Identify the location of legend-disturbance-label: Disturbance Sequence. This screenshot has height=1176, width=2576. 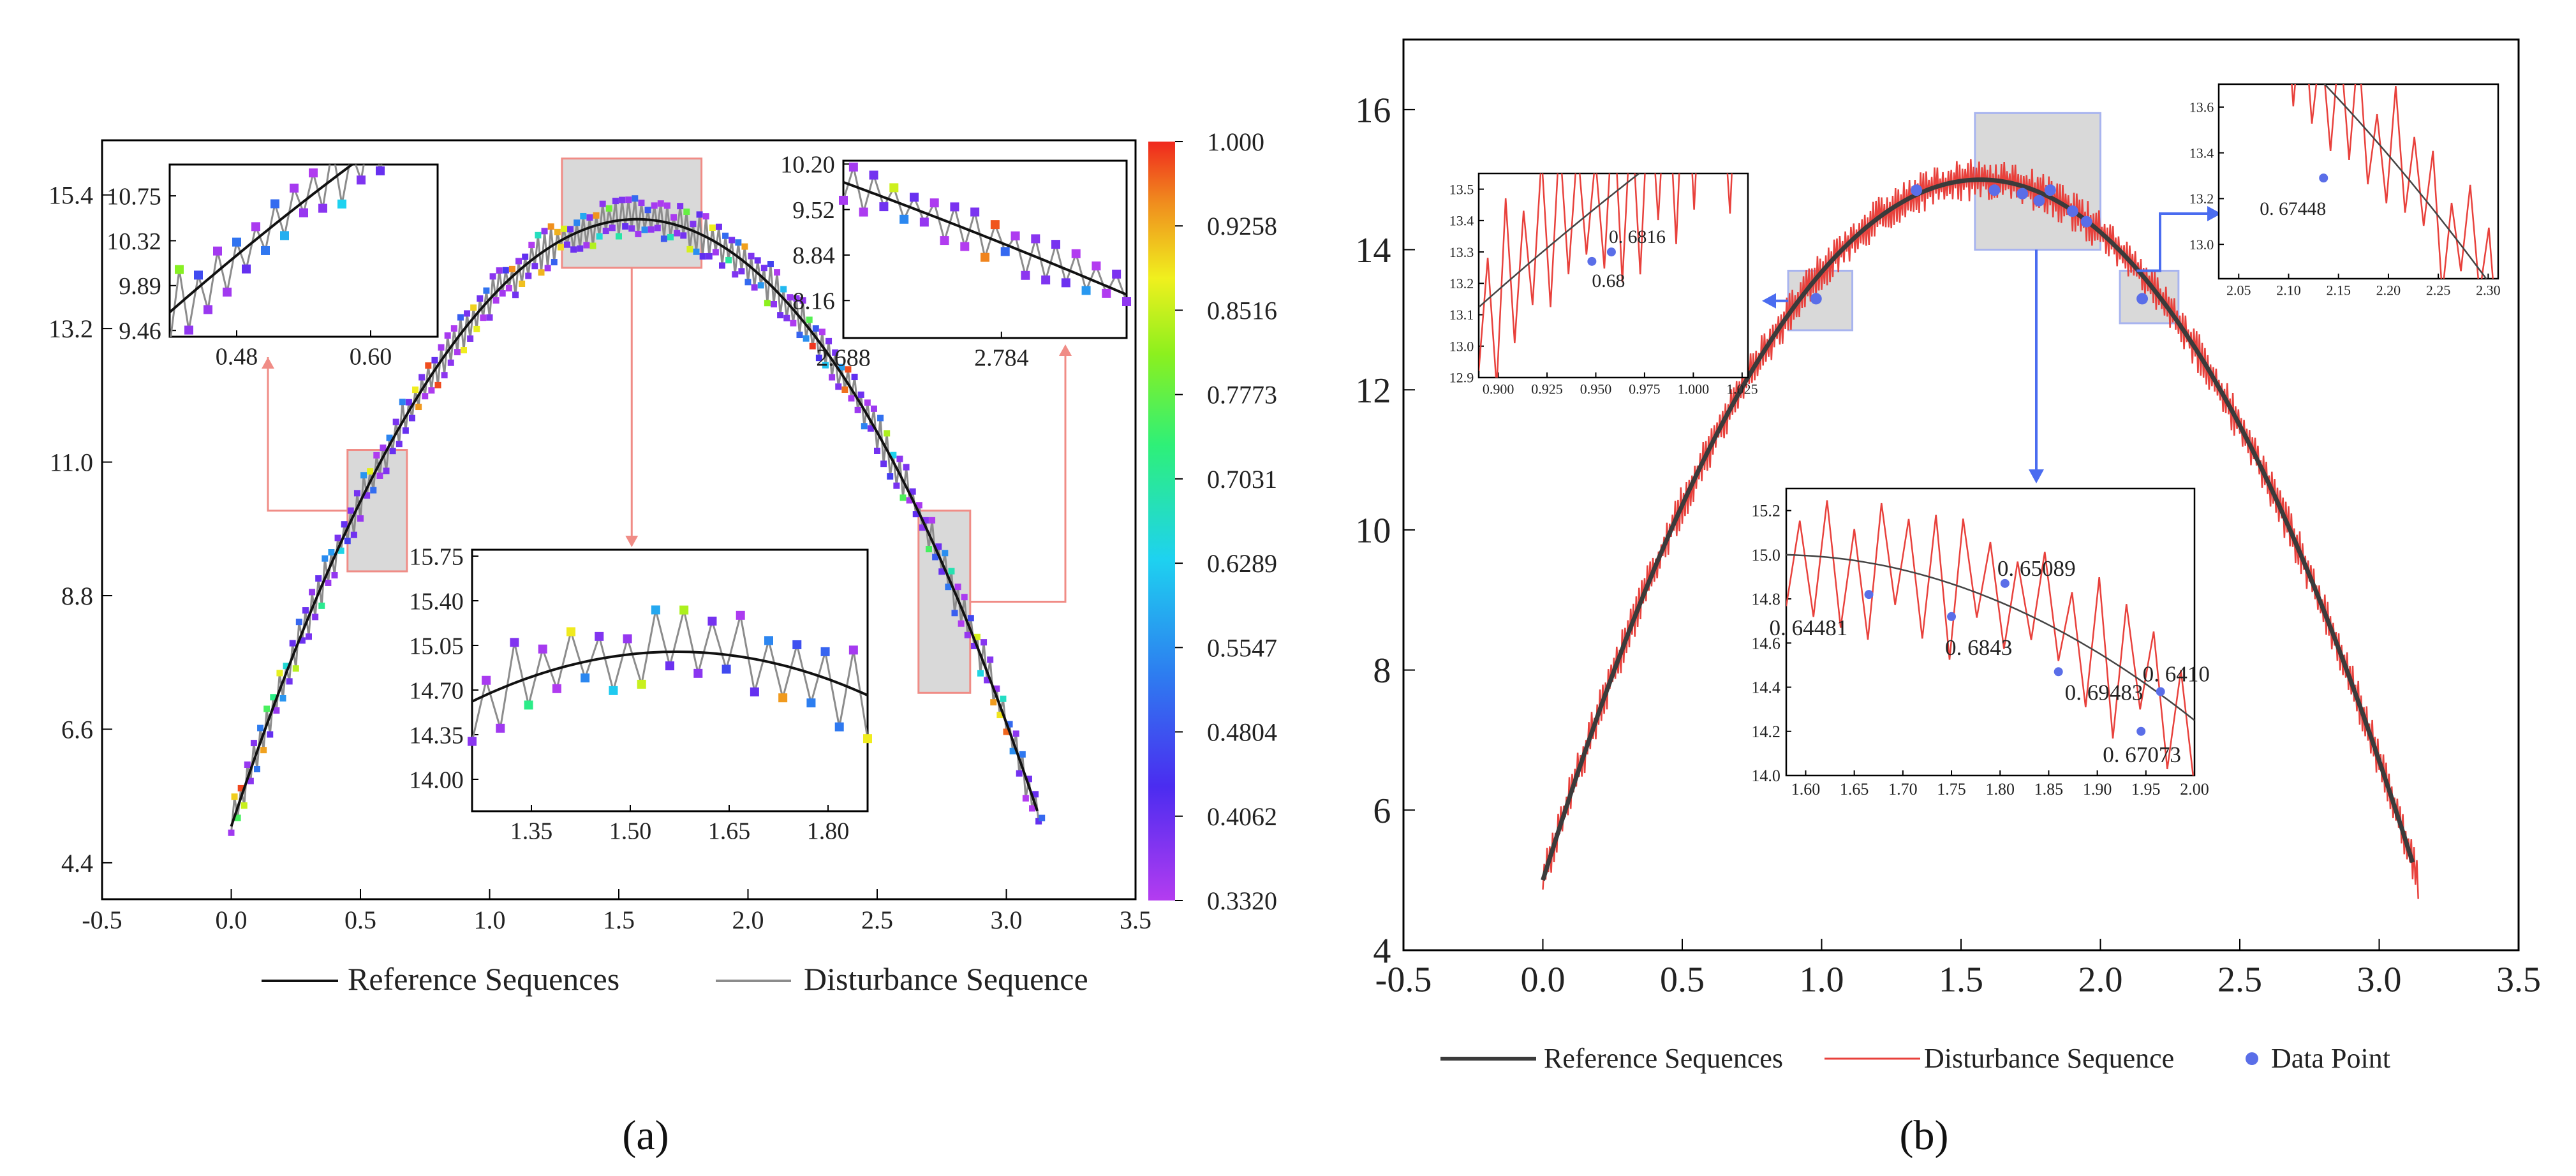
(946, 979).